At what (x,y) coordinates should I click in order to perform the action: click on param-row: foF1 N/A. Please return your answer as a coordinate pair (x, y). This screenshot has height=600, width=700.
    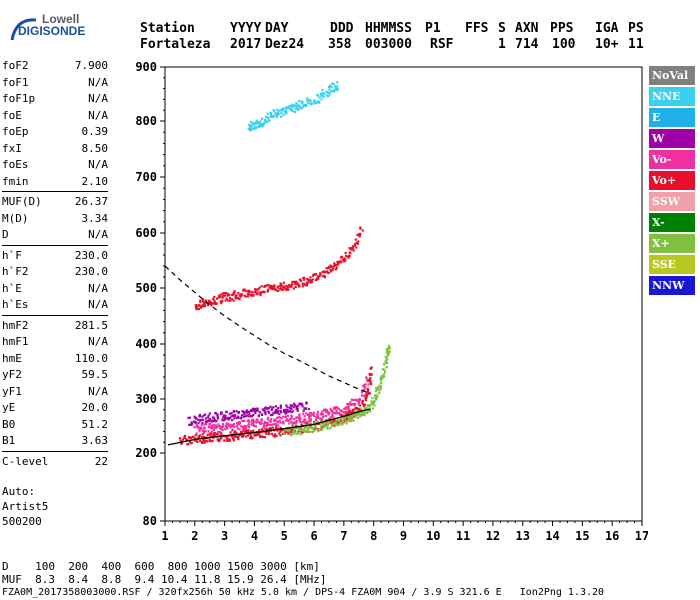
    Looking at the image, I should click on (55, 83).